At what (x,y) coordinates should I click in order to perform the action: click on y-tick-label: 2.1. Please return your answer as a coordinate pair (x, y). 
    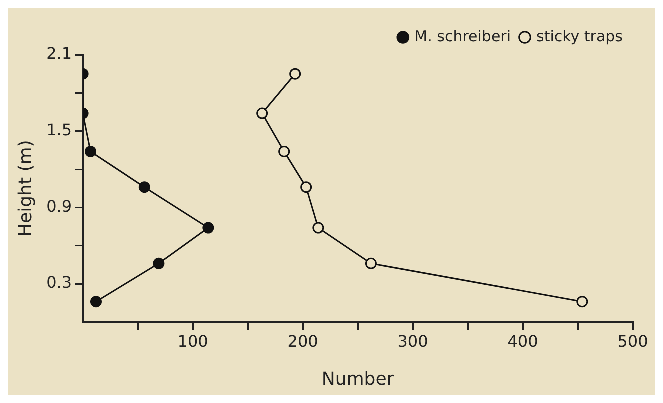
    Looking at the image, I should click on (59, 54).